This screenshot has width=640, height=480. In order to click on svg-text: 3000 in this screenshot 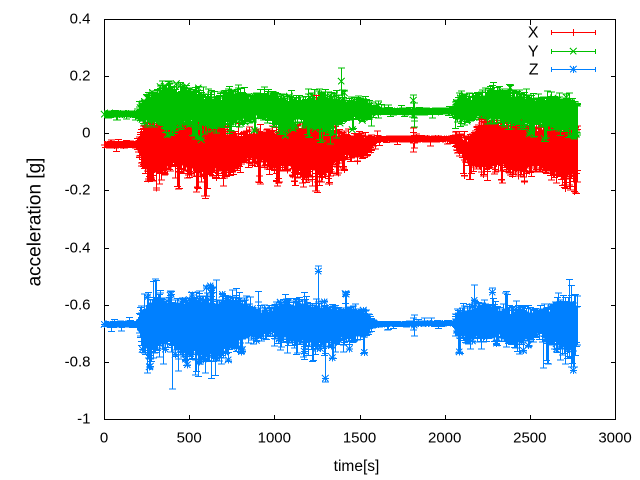, I will do `click(614, 438)`.